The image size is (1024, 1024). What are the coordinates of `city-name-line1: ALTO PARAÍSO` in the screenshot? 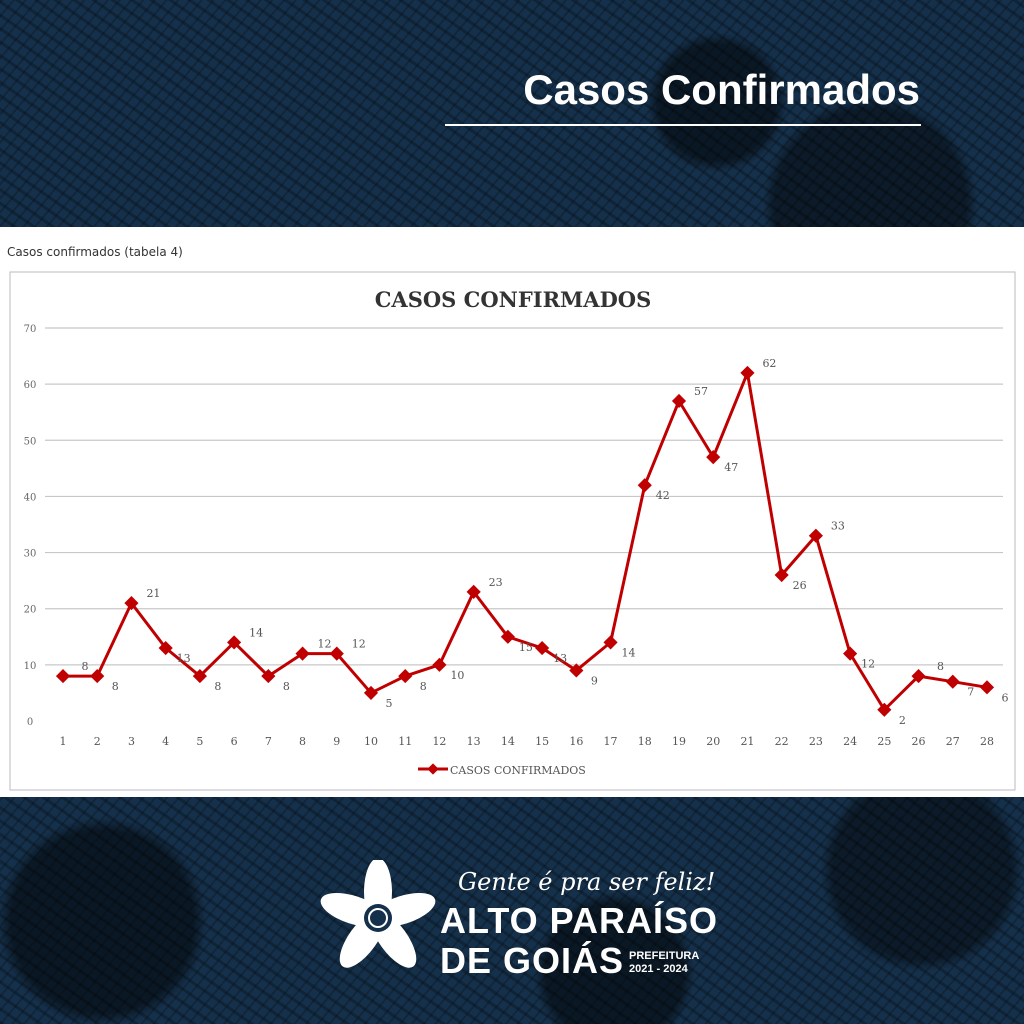 It's located at (579, 920).